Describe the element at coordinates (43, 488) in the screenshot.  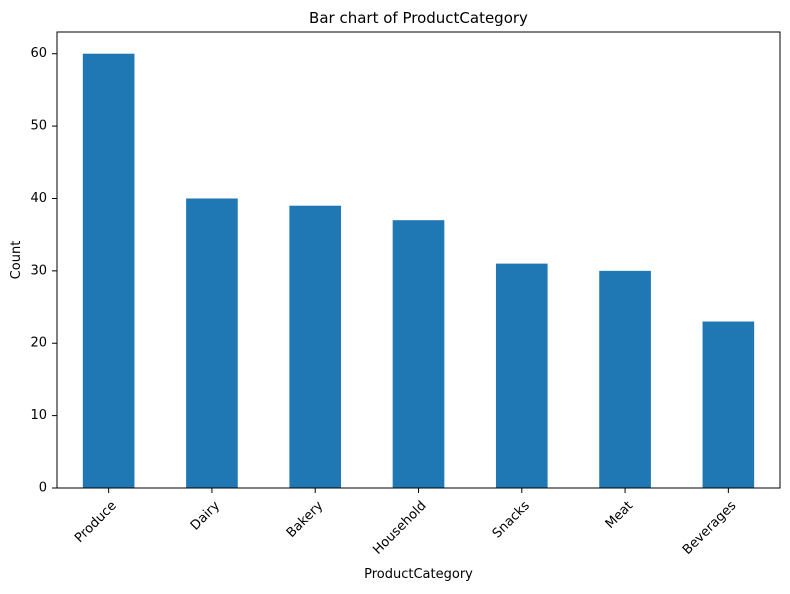
I see `y-tick-label: 0` at that location.